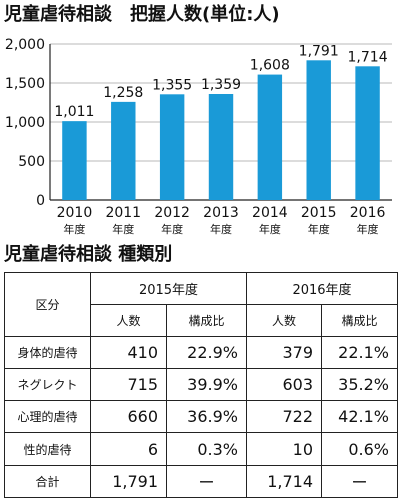 The width and height of the screenshot is (400, 499). Describe the element at coordinates (359, 352) in the screenshot. I see `table-cell: 22.1%` at that location.